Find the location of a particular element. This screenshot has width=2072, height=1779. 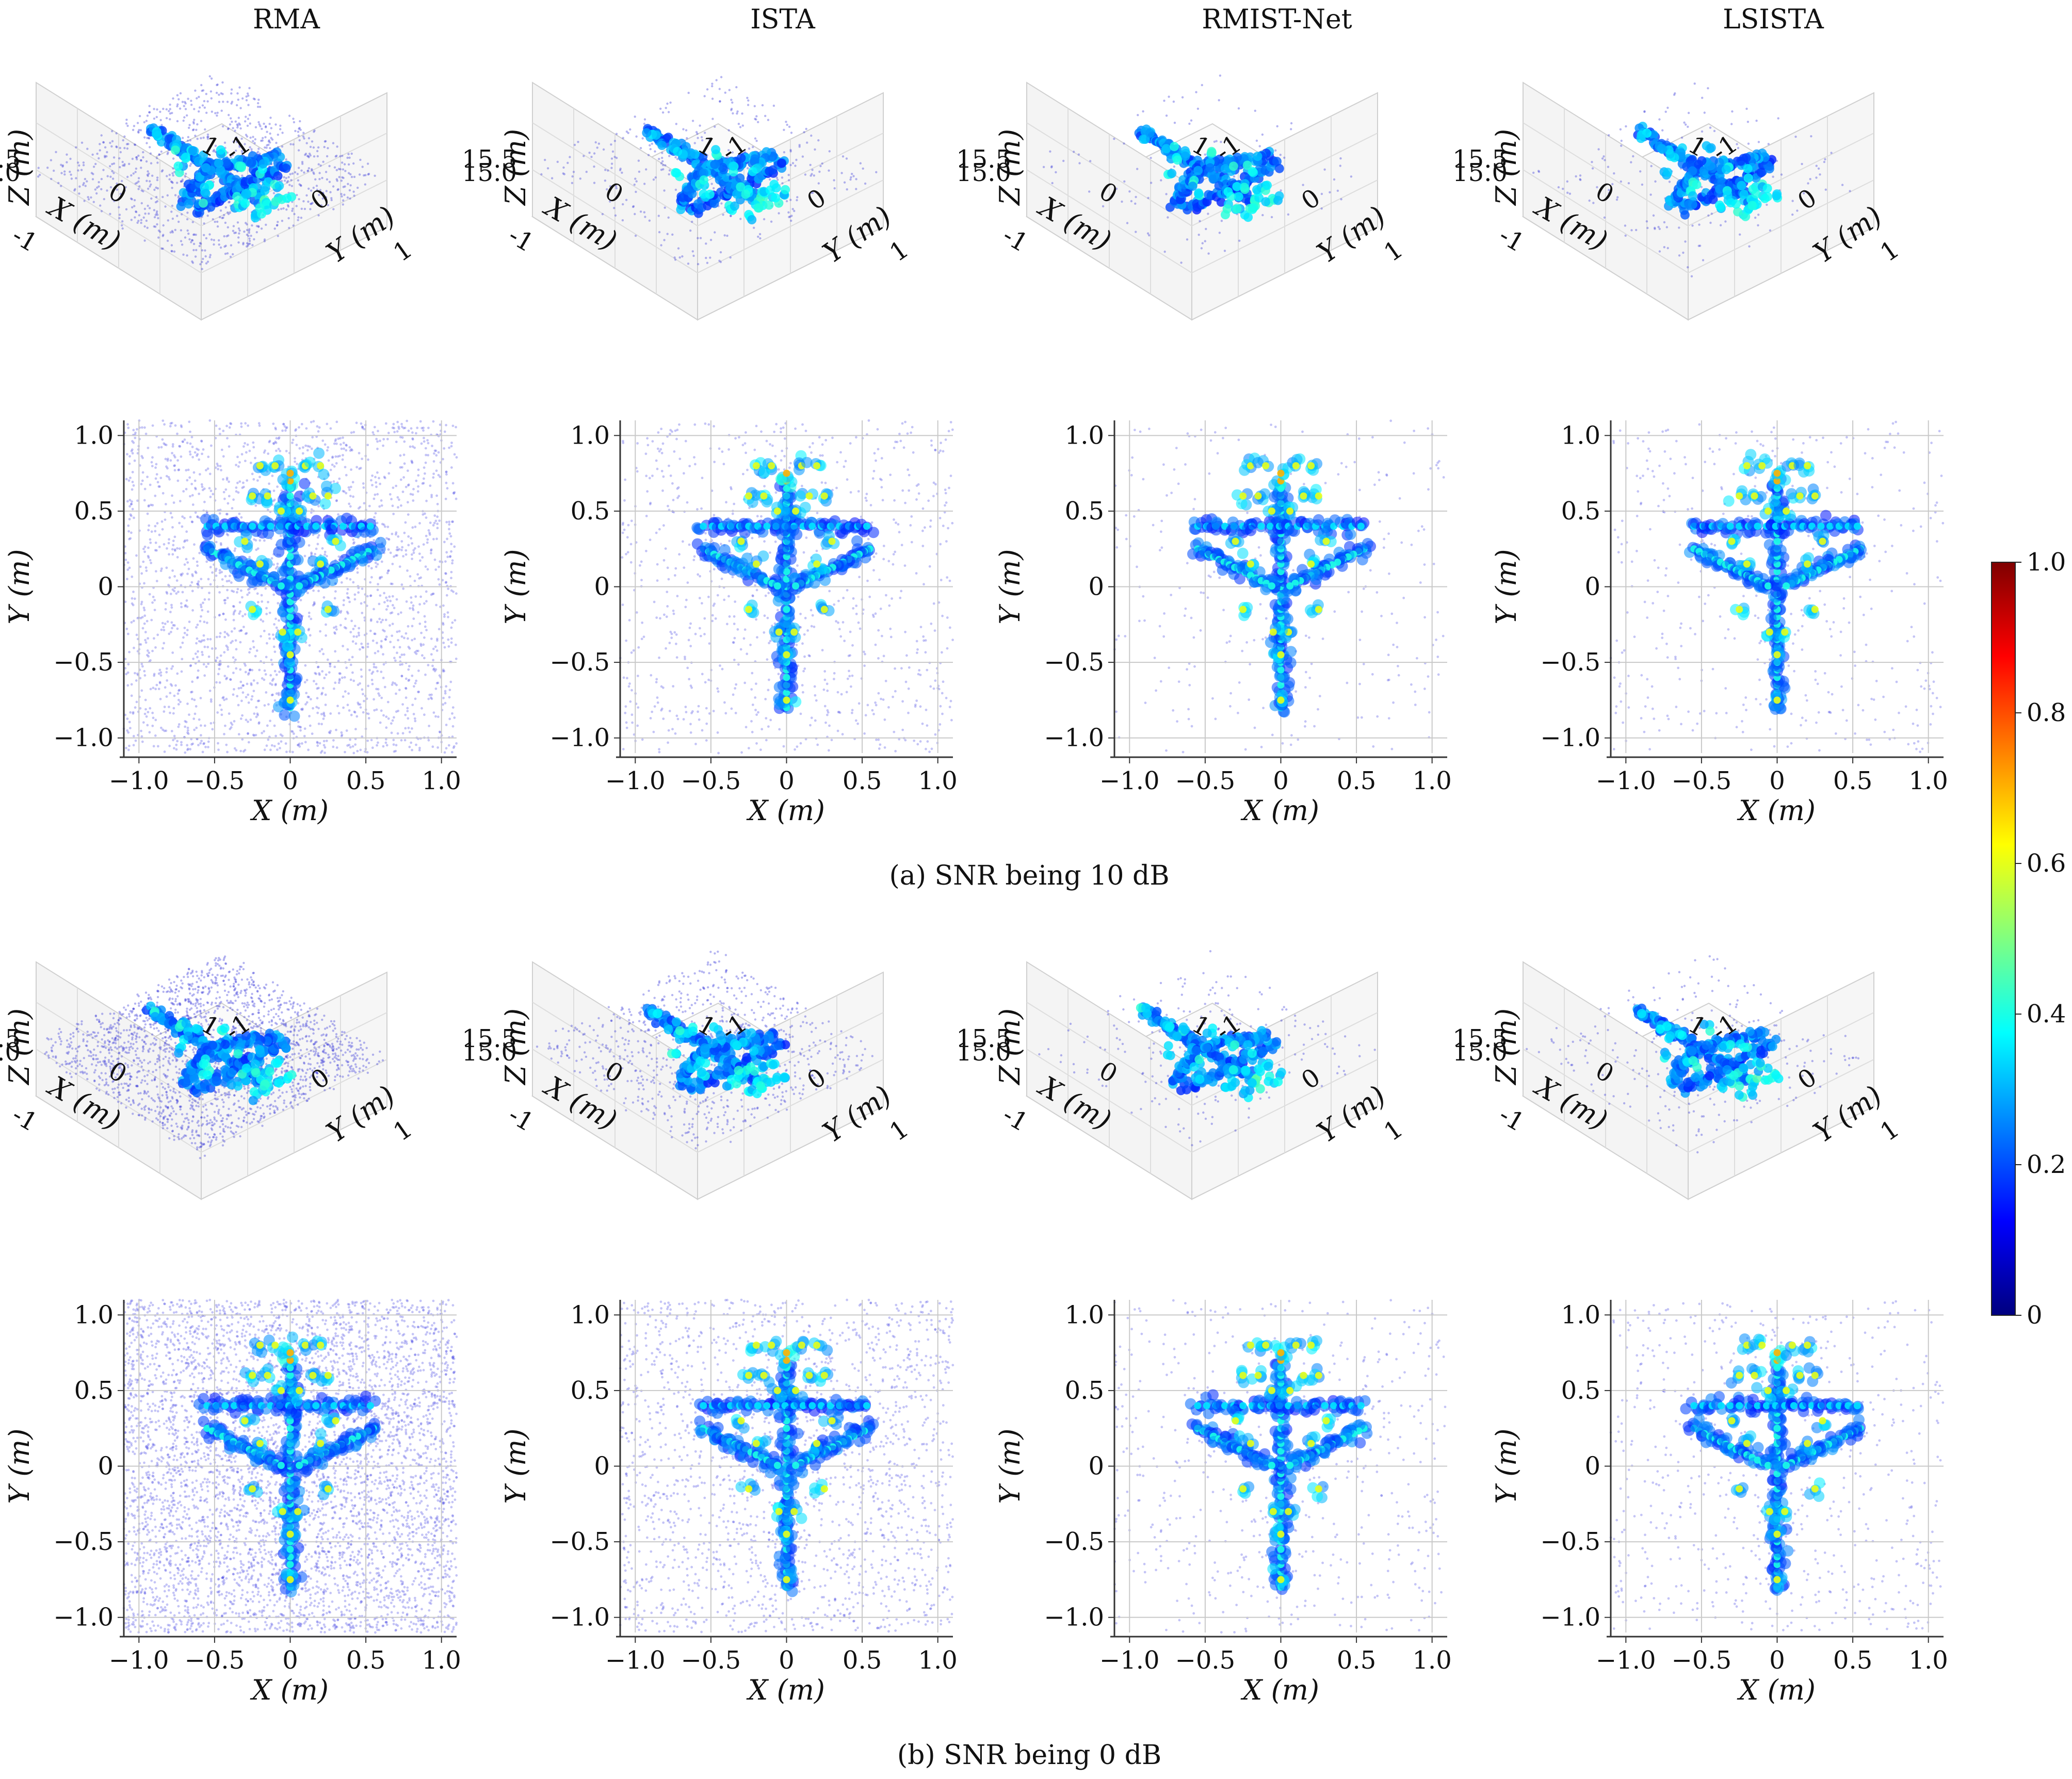

colorbar-tick-label: 0.4 is located at coordinates (2046, 1014).